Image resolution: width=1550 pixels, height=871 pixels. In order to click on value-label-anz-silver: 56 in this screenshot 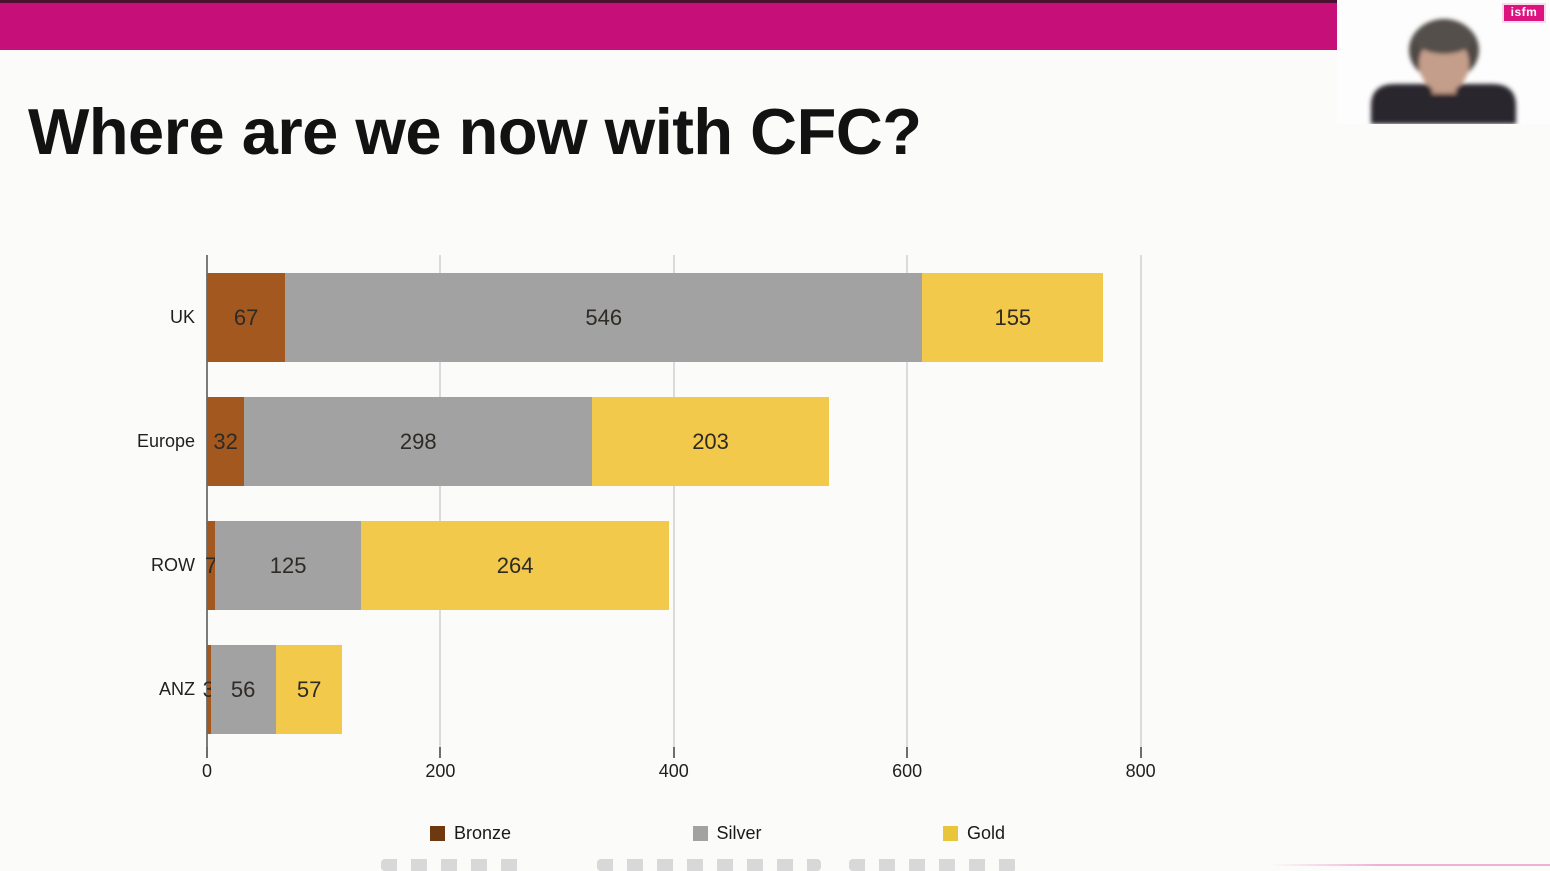, I will do `click(243, 689)`.